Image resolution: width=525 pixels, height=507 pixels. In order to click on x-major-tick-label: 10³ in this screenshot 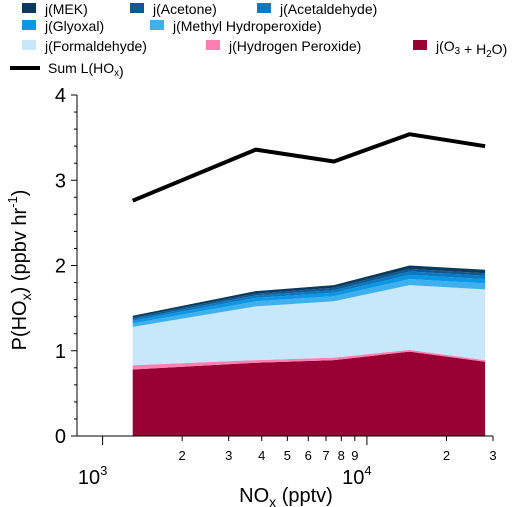, I will do `click(92, 476)`.